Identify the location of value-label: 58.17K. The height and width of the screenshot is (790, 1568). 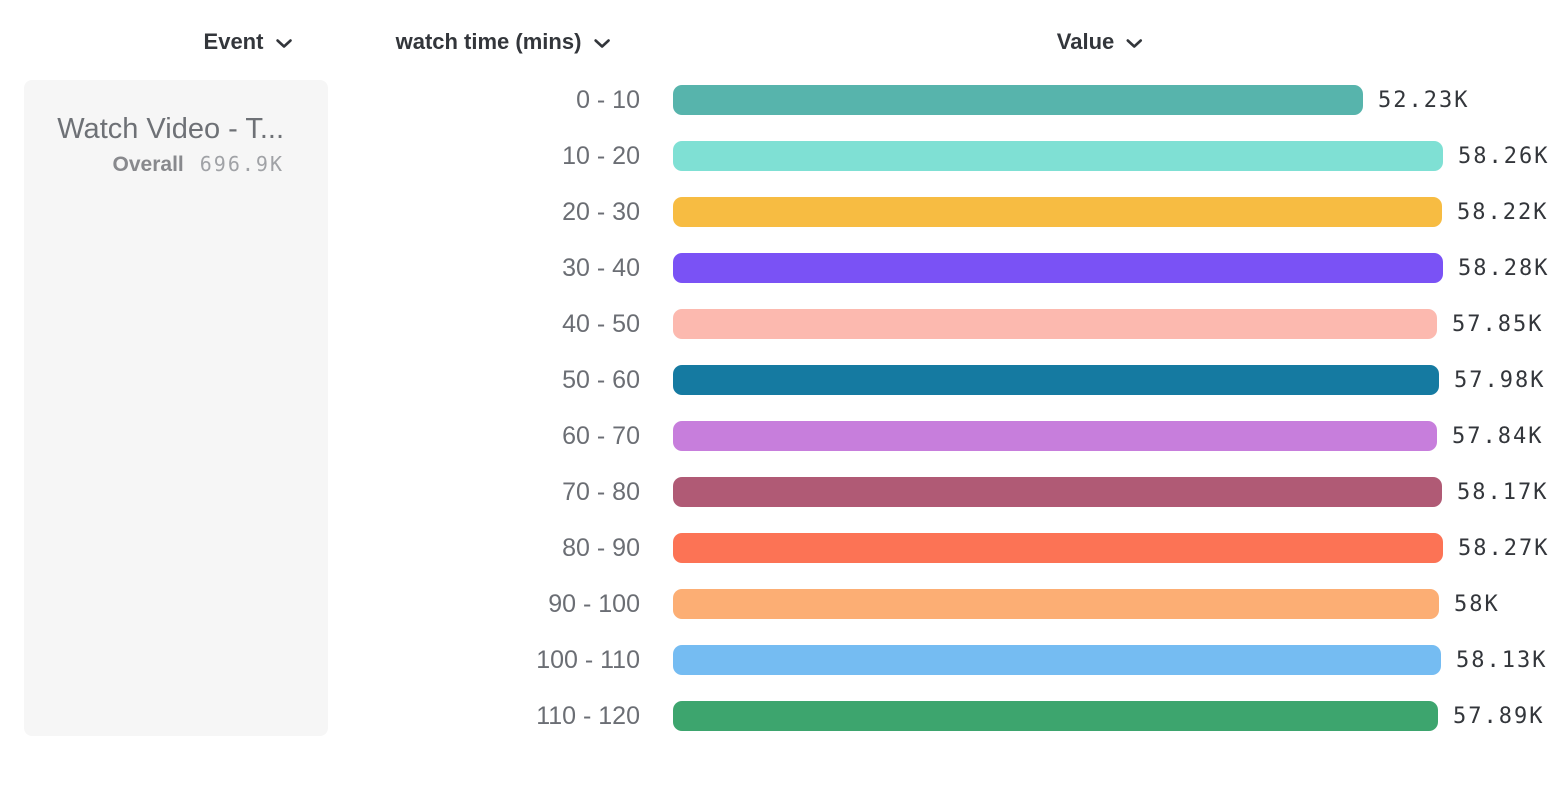
(1503, 492).